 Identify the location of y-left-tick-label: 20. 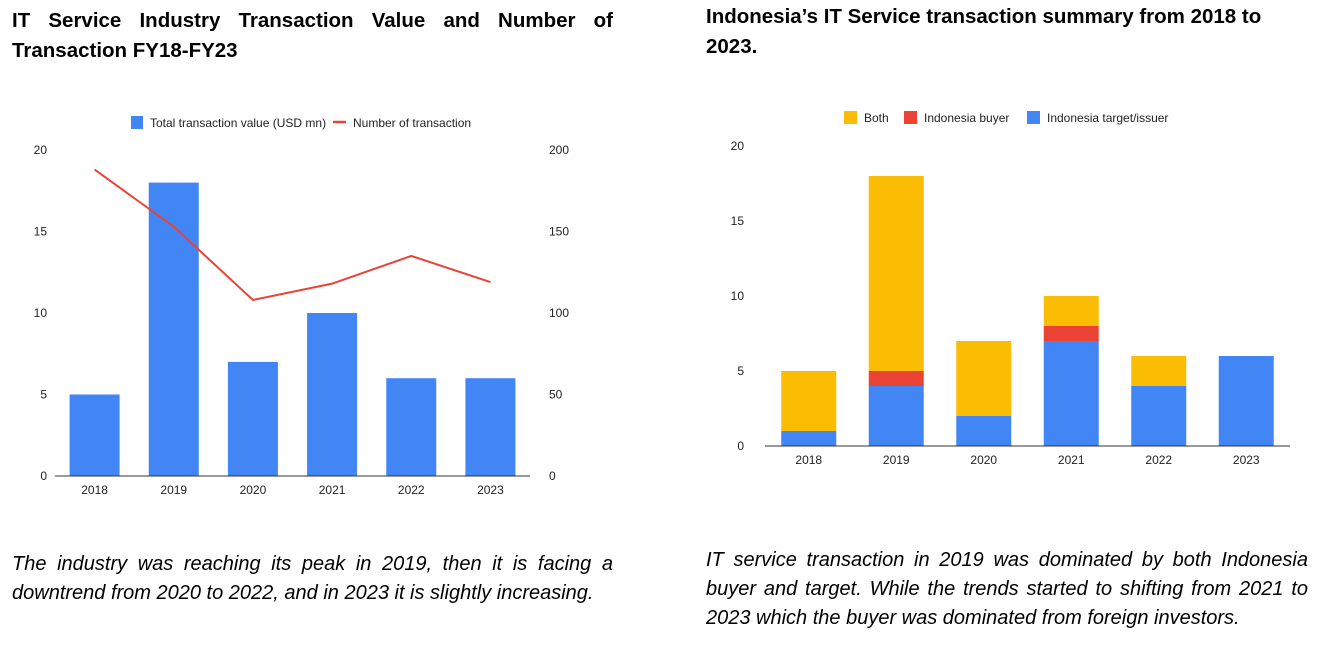
(41, 150).